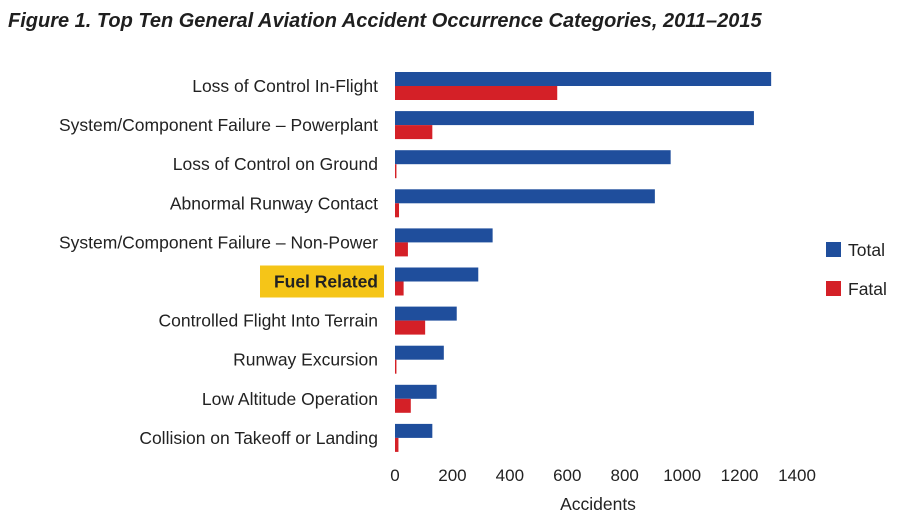  I want to click on category-label-loss-of-control-in-flight: Loss of Control In-Flight, so click(285, 86).